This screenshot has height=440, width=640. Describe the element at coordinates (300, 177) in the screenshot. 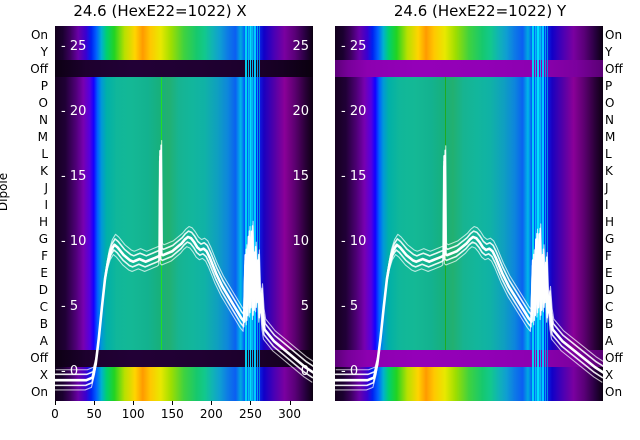

I see `inner-tick-label-right: 15` at that location.